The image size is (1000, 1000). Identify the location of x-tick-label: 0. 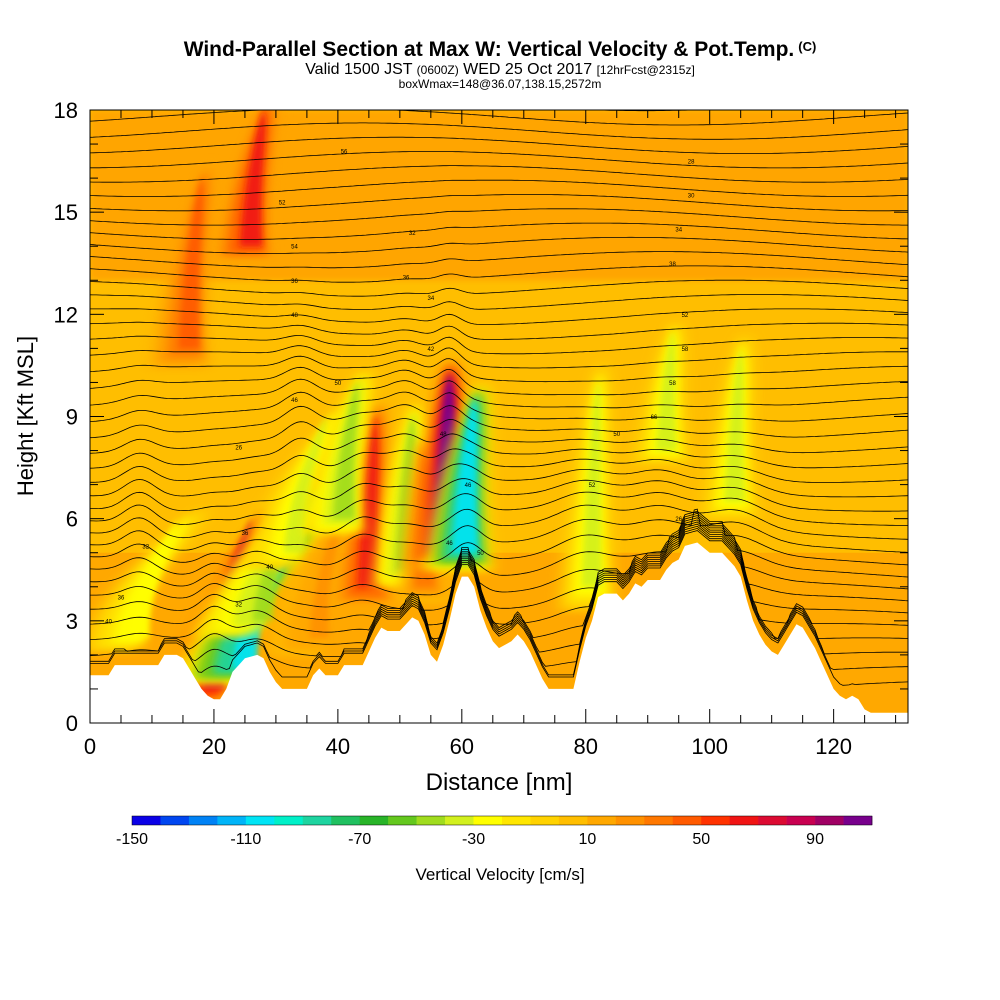
(90, 746).